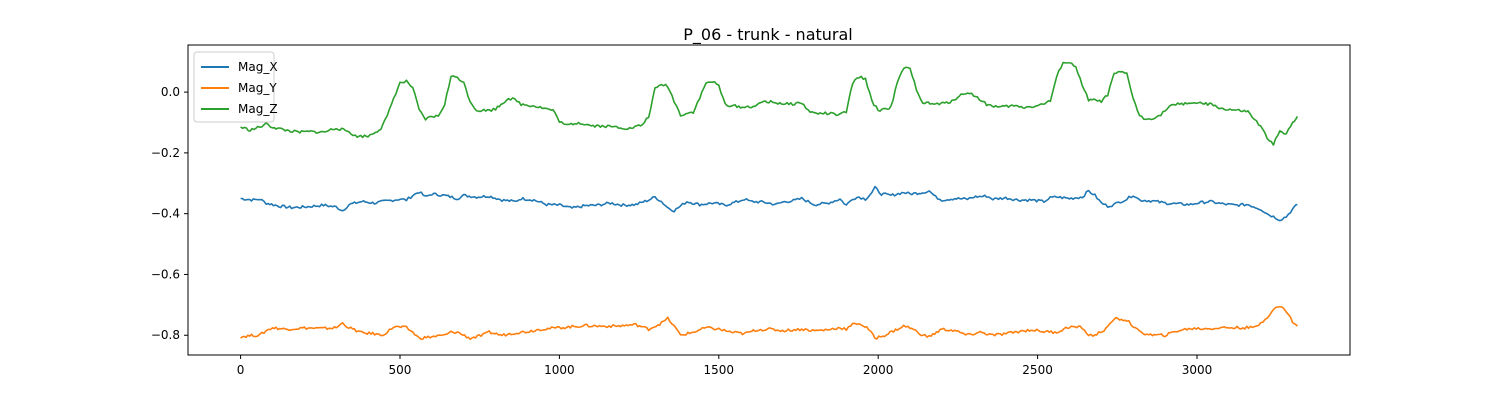 This screenshot has height=400, width=1500. What do you see at coordinates (165, 214) in the screenshot?
I see `y-tick-label: −0.4` at bounding box center [165, 214].